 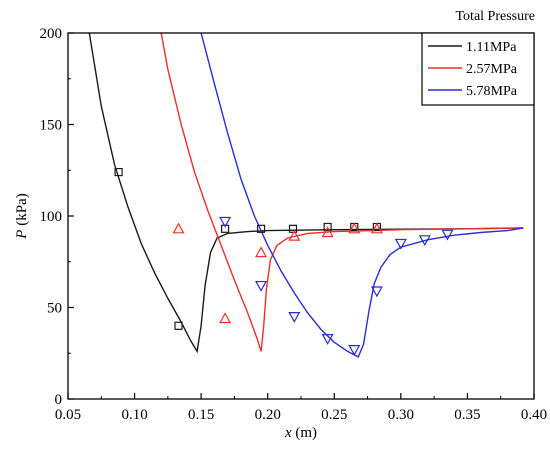 I want to click on x-tick-label: 0.15, so click(x=201, y=415).